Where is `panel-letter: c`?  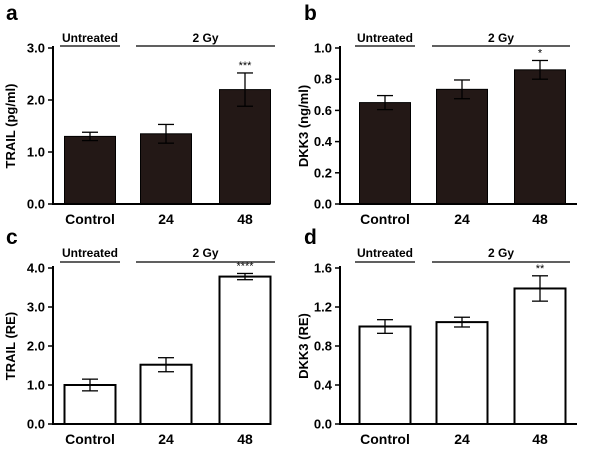
panel-letter: c is located at coordinates (12, 237).